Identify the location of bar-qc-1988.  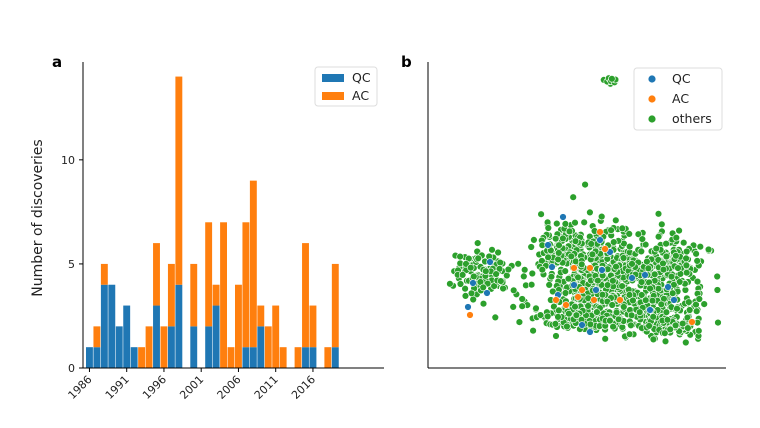
(104, 326).